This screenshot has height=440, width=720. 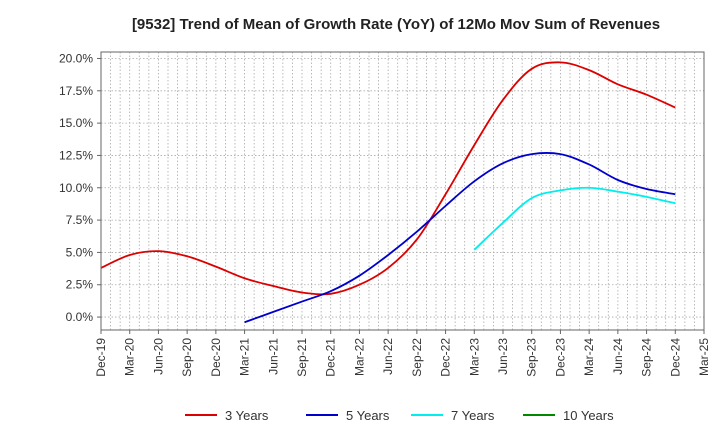 What do you see at coordinates (130, 357) in the screenshot?
I see `x-tick-label: Mar-20` at bounding box center [130, 357].